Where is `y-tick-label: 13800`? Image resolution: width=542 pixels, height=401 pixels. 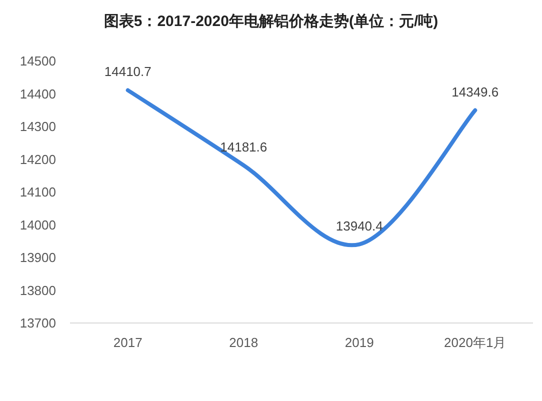
y-tick-label: 13800 is located at coordinates (38, 290).